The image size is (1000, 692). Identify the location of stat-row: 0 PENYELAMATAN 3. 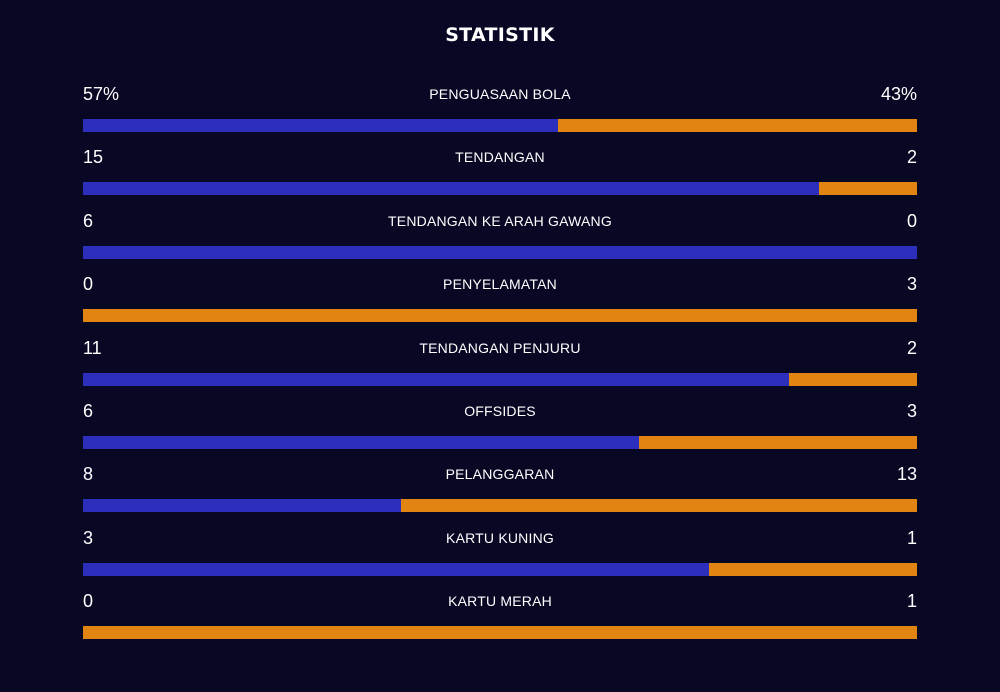
(500, 303).